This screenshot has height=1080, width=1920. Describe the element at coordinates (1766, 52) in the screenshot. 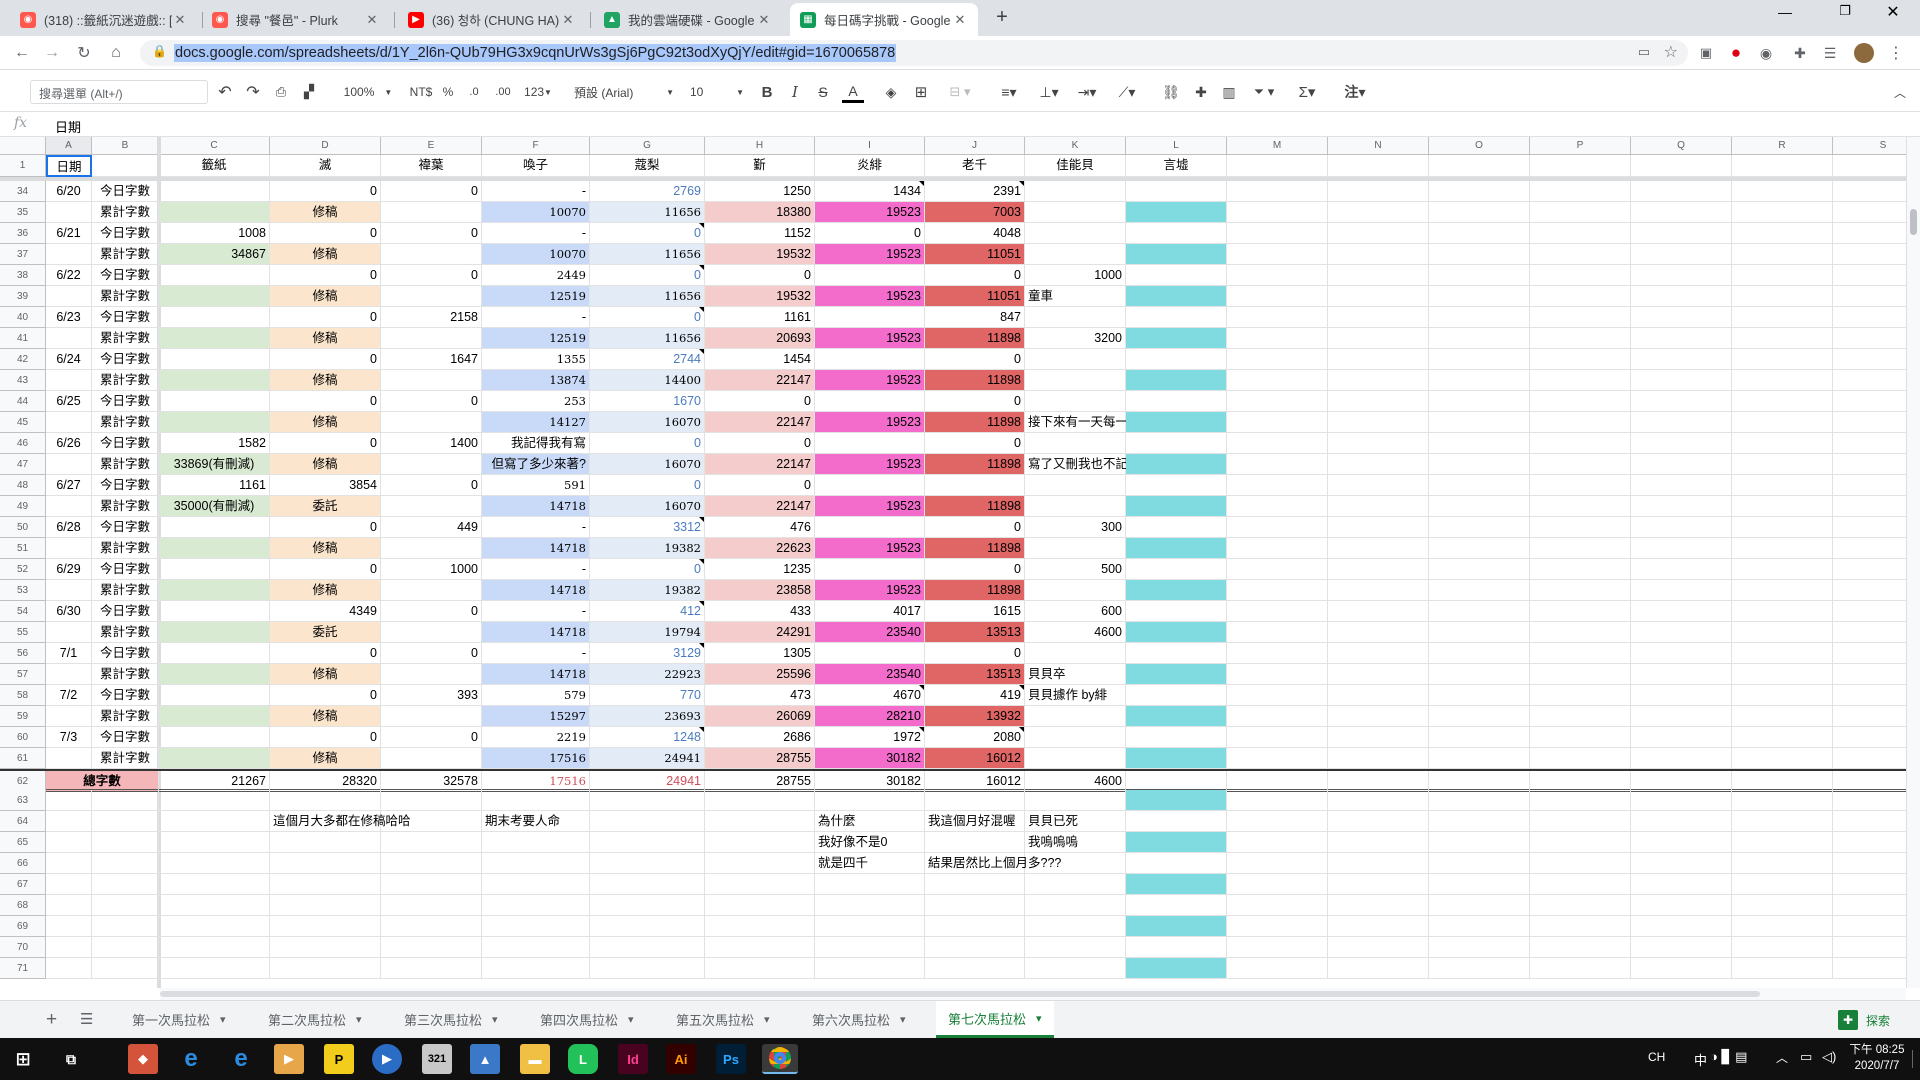

I see `extension-icon: ◉` at that location.